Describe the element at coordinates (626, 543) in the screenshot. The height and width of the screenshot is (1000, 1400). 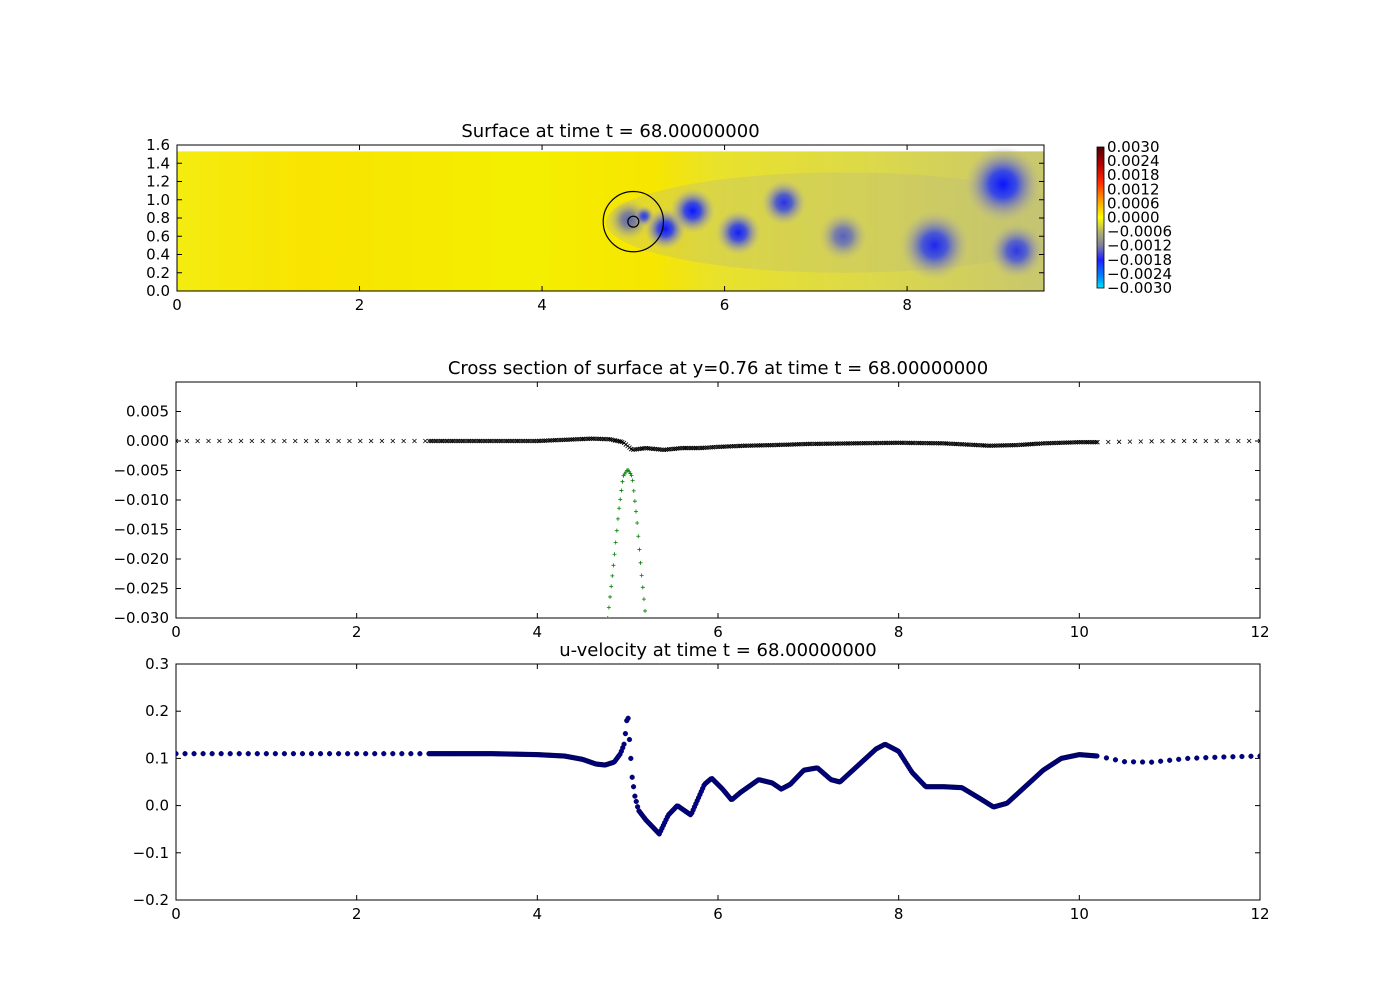
I see `bottom-series` at that location.